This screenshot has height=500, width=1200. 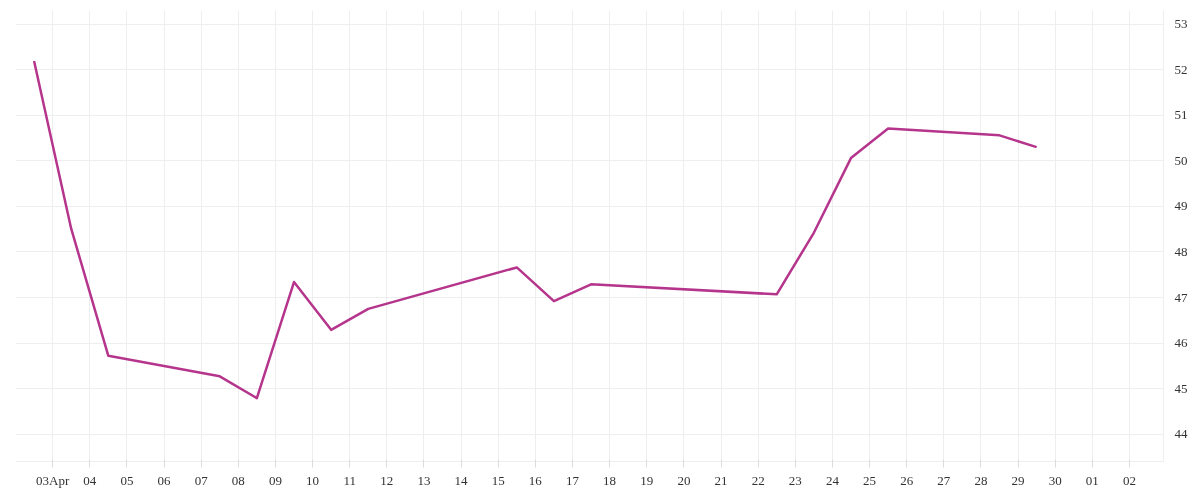 I want to click on x-tick-label: 12, so click(x=387, y=480).